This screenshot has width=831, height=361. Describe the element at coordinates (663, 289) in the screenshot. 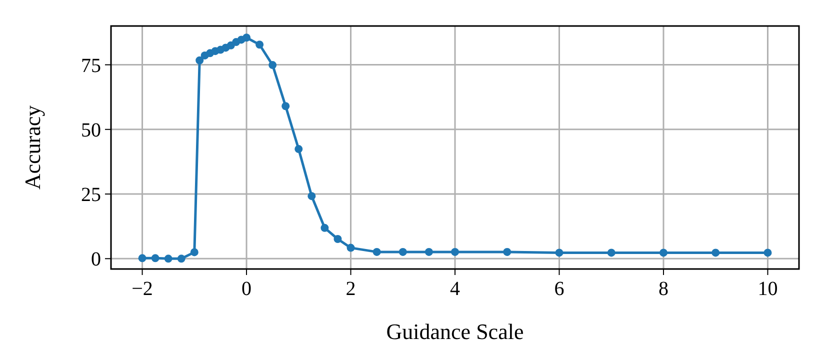

I see `x-tick-label: 8` at that location.